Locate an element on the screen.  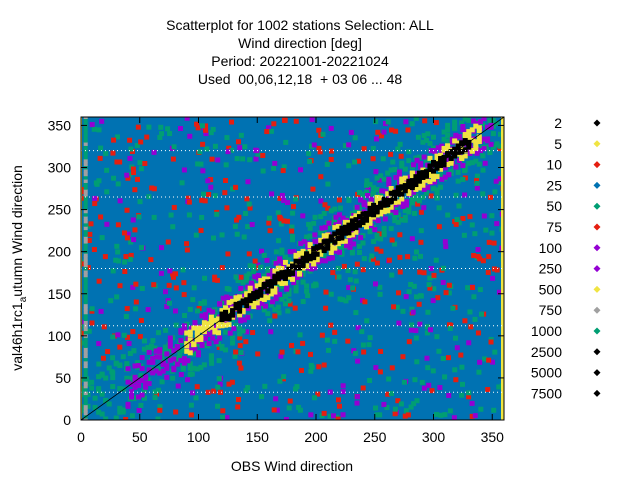
chart-subtitle-variable: Wind direction [deg] is located at coordinates (300, 43).